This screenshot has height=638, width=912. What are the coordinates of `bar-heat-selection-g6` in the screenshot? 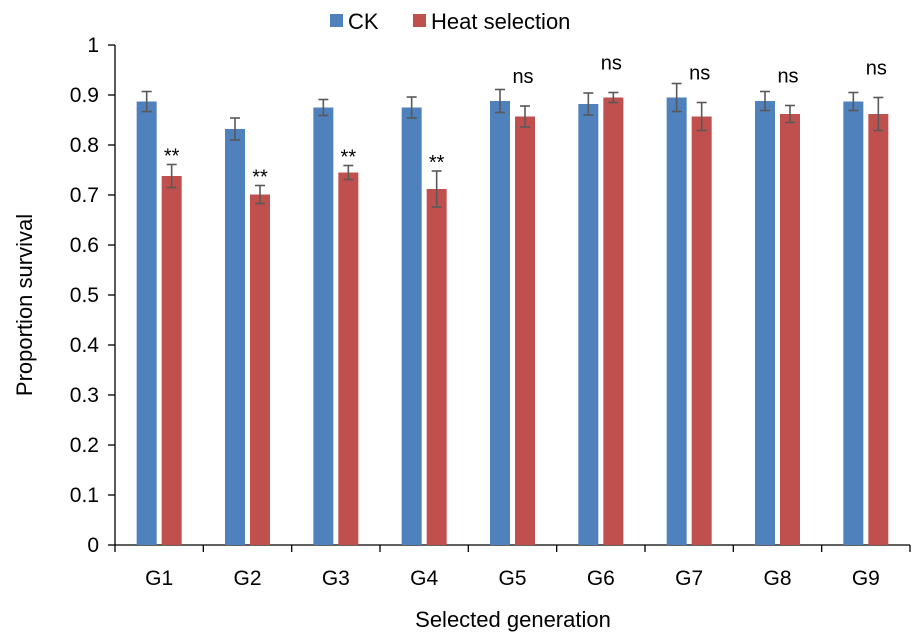 It's located at (613, 321).